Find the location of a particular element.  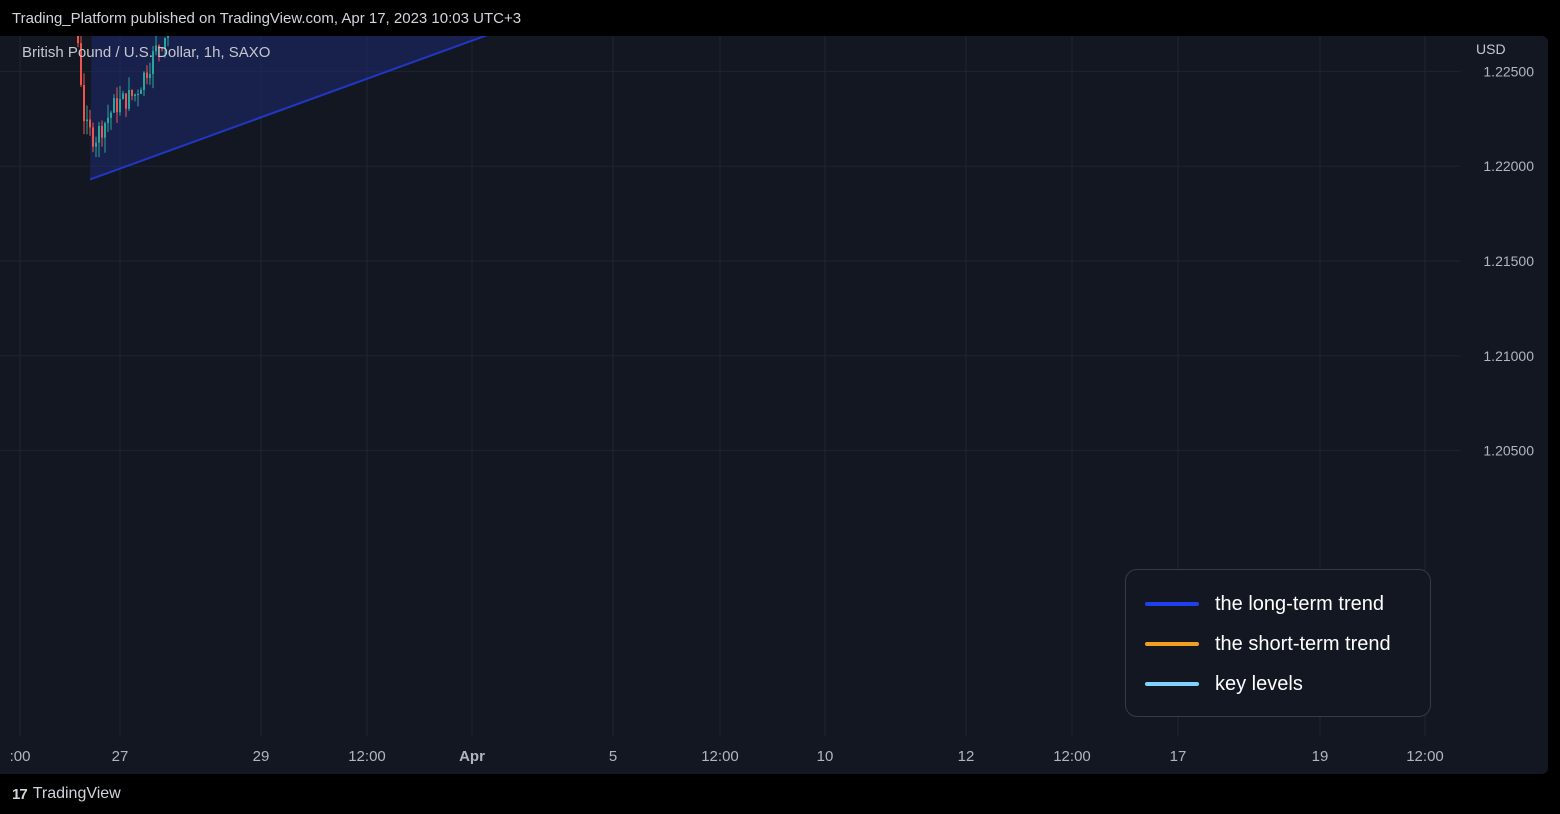

legend-item-key-levels: key levels is located at coordinates (1224, 684).